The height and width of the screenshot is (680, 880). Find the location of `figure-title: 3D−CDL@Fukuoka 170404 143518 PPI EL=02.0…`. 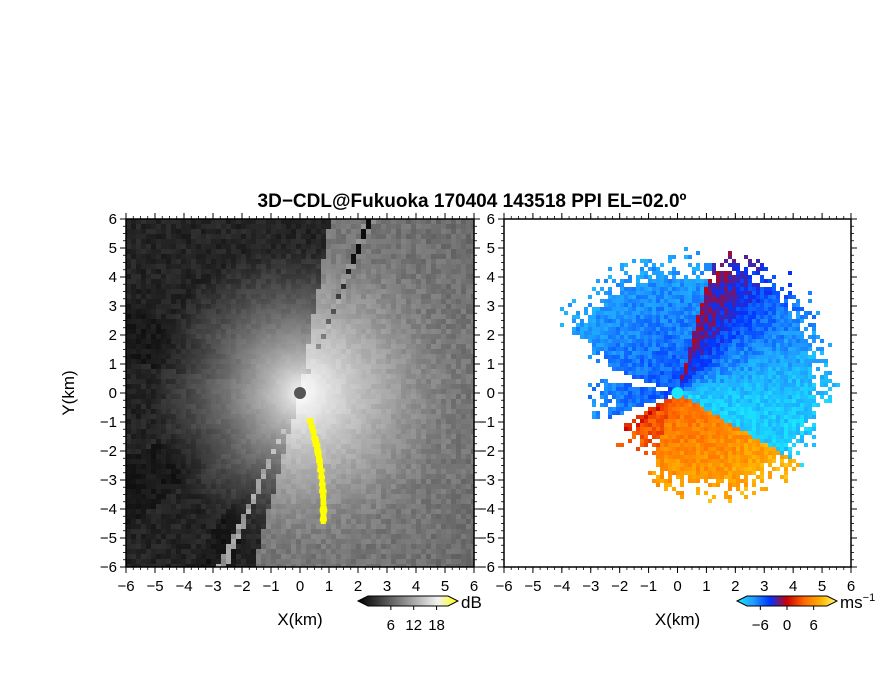

figure-title: 3D−CDL@Fukuoka 170404 143518 PPI EL=02.0… is located at coordinates (472, 201).